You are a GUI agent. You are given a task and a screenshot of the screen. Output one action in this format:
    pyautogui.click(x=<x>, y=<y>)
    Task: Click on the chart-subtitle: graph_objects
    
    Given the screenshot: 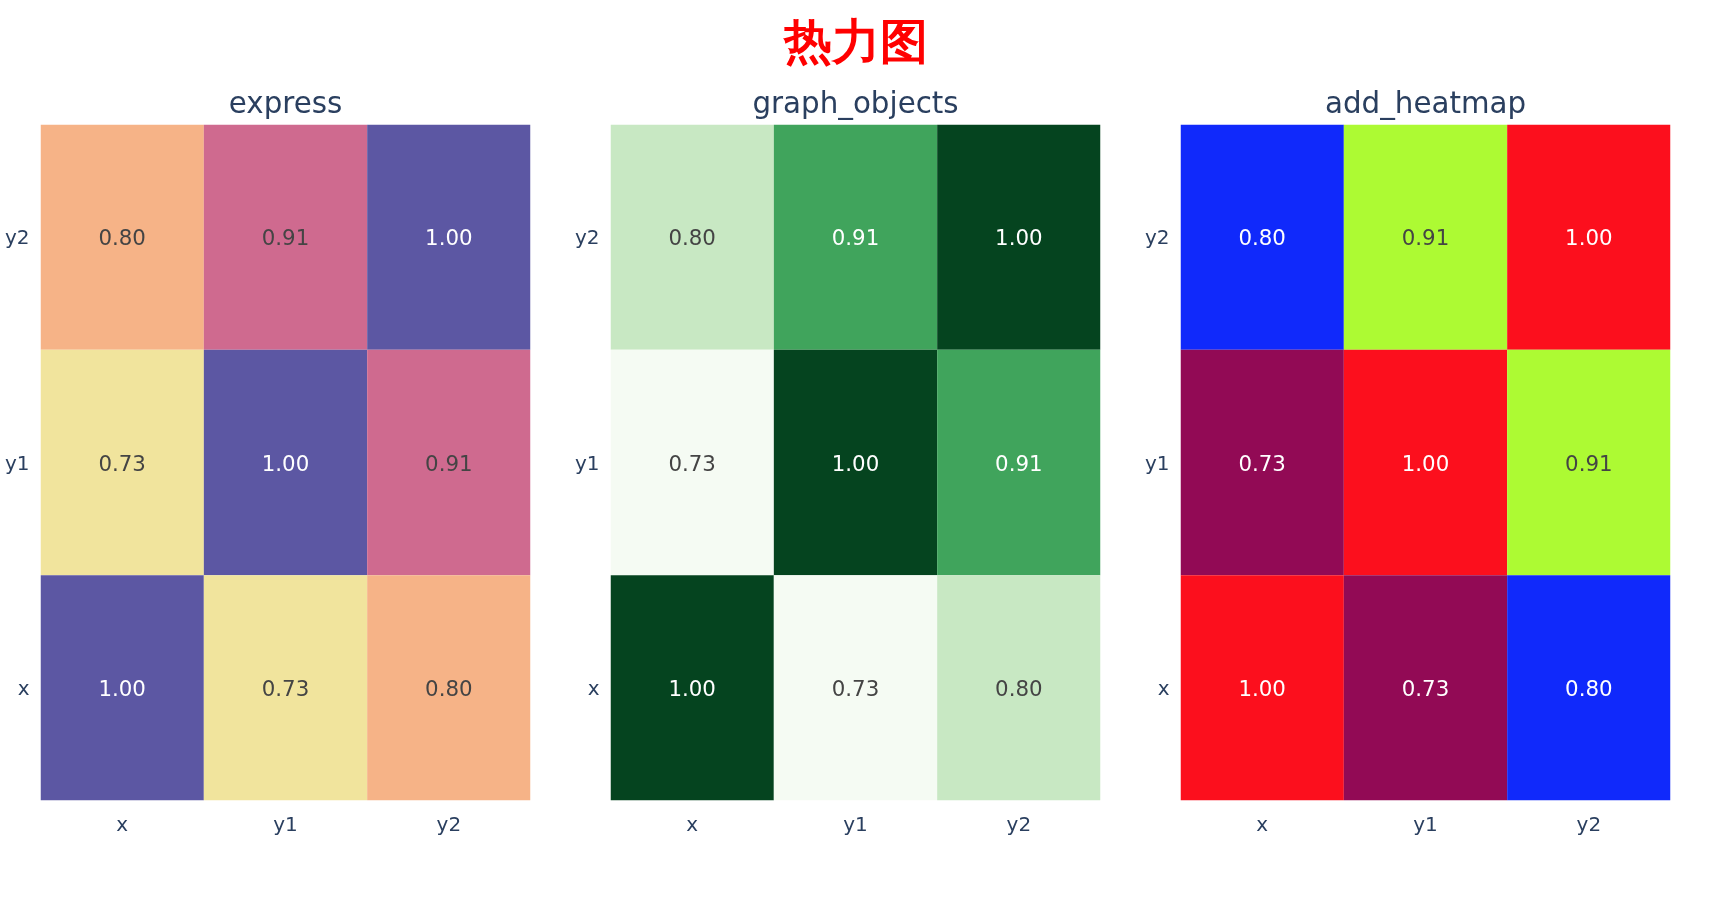 What is the action you would take?
    pyautogui.click(x=855, y=102)
    